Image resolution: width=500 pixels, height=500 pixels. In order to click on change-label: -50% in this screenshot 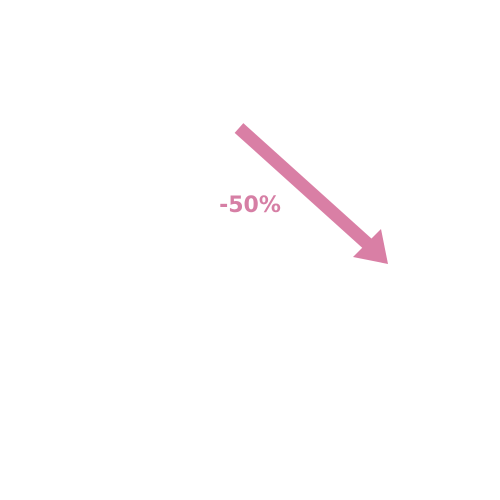, I will do `click(250, 205)`.